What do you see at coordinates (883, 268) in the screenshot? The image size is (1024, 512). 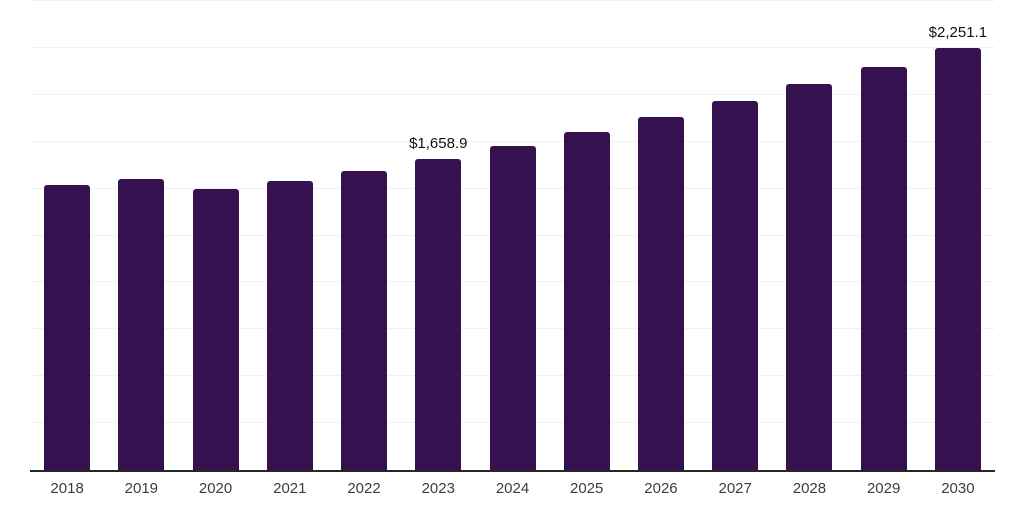 I see `bar-2029` at bounding box center [883, 268].